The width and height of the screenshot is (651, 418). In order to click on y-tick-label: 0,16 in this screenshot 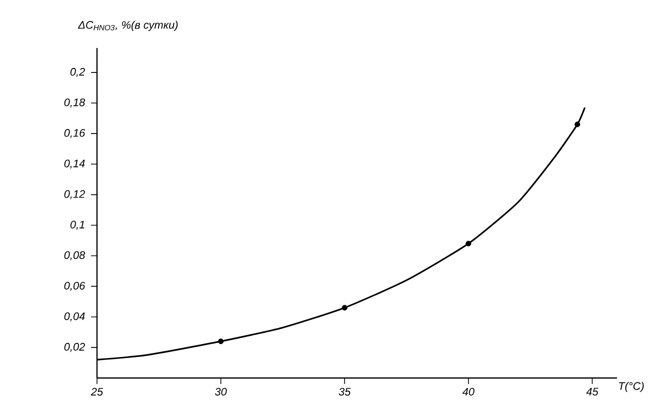, I will do `click(75, 133)`.